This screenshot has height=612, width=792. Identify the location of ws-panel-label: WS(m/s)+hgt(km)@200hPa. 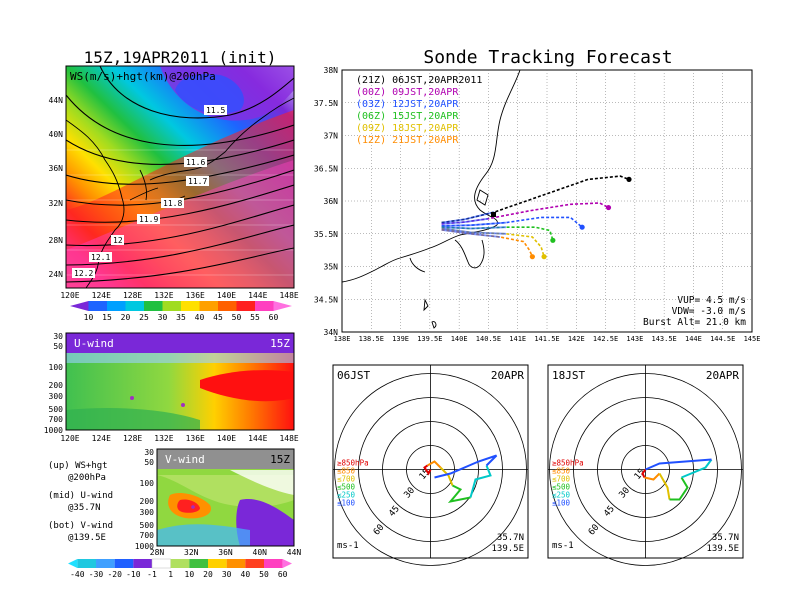
(143, 76).